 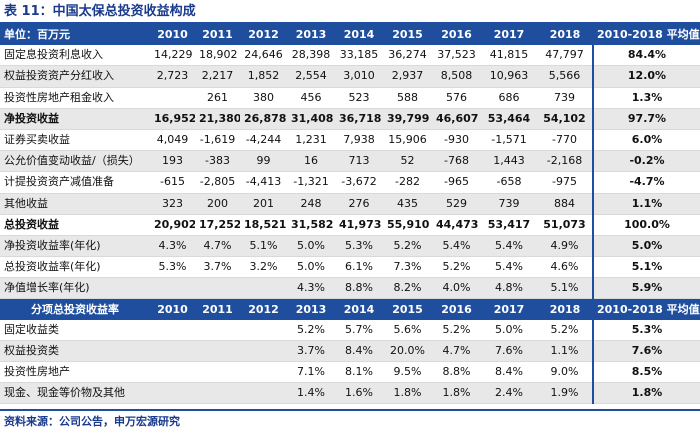 I want to click on value-cell: 739, so click(x=565, y=98).